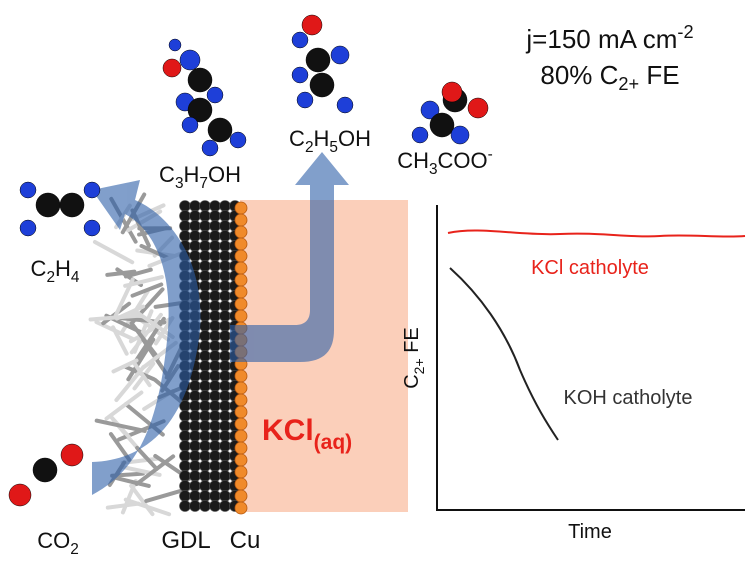 This screenshot has height=567, width=750. What do you see at coordinates (245, 540) in the screenshot?
I see `cu-label: Cu` at bounding box center [245, 540].